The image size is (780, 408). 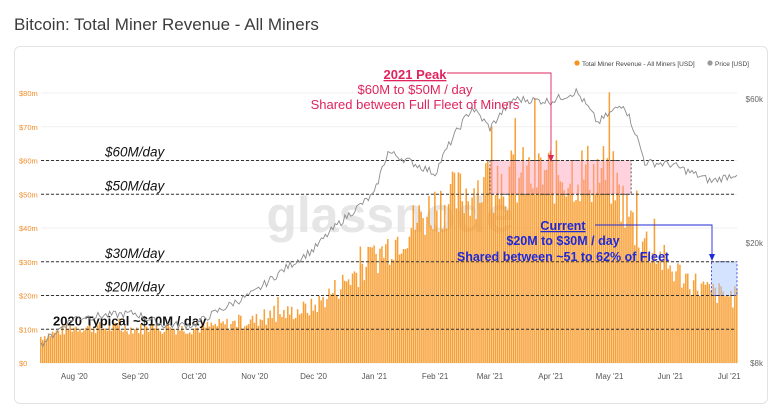 I want to click on current-heading: Current, so click(x=563, y=226).